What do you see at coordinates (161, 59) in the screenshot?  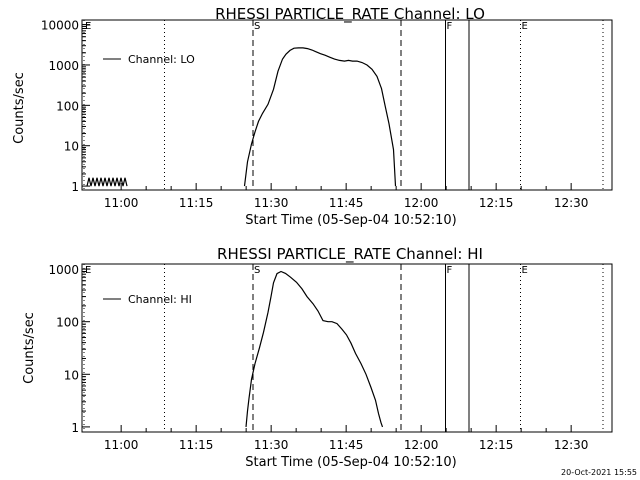 I see `legend-label: Channel: LO` at bounding box center [161, 59].